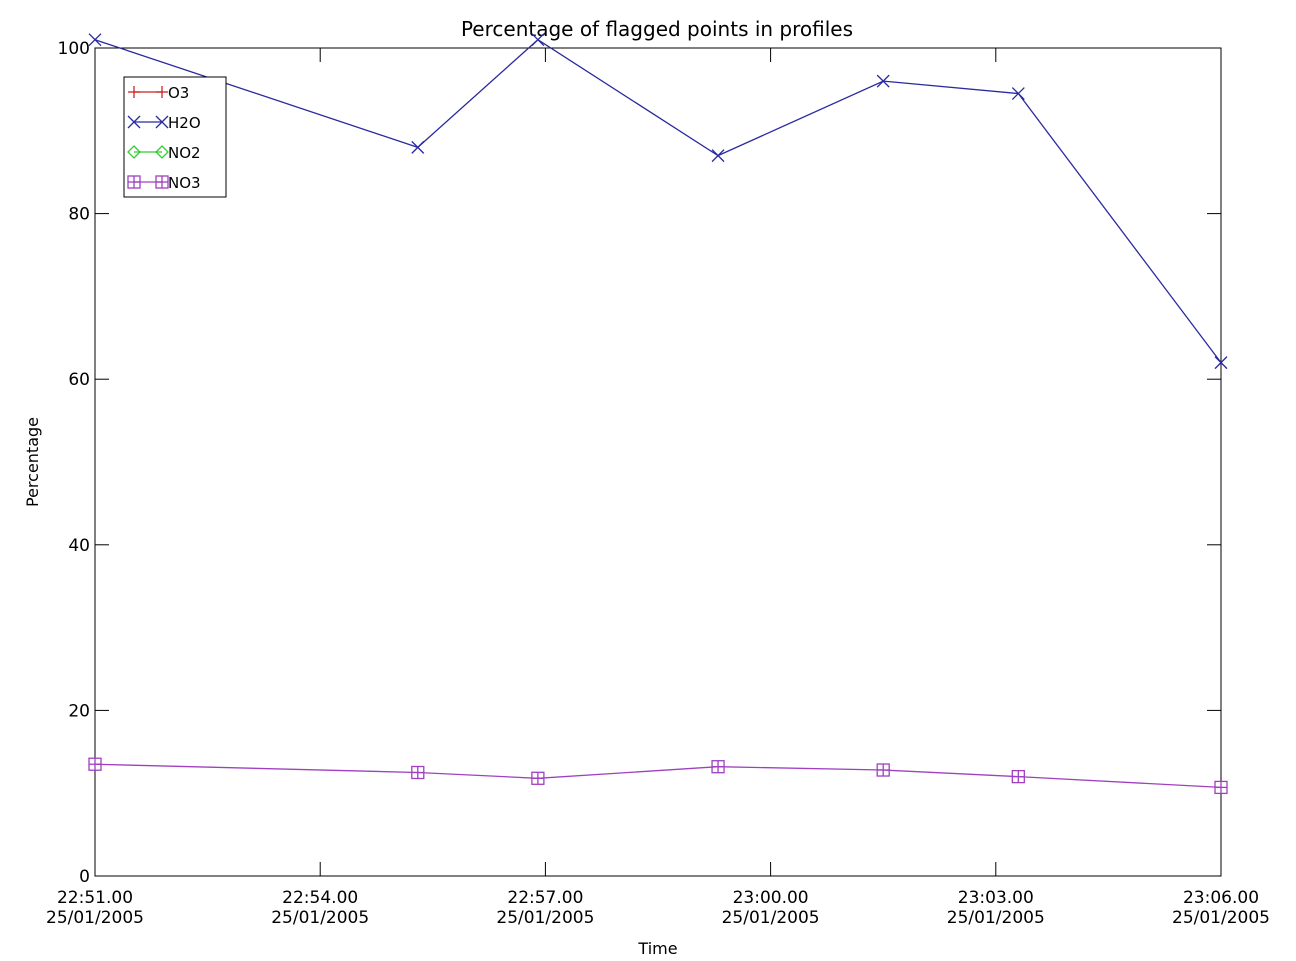 Image resolution: width=1296 pixels, height=961 pixels. What do you see at coordinates (184, 153) in the screenshot?
I see `legend-label-no2: NO2` at bounding box center [184, 153].